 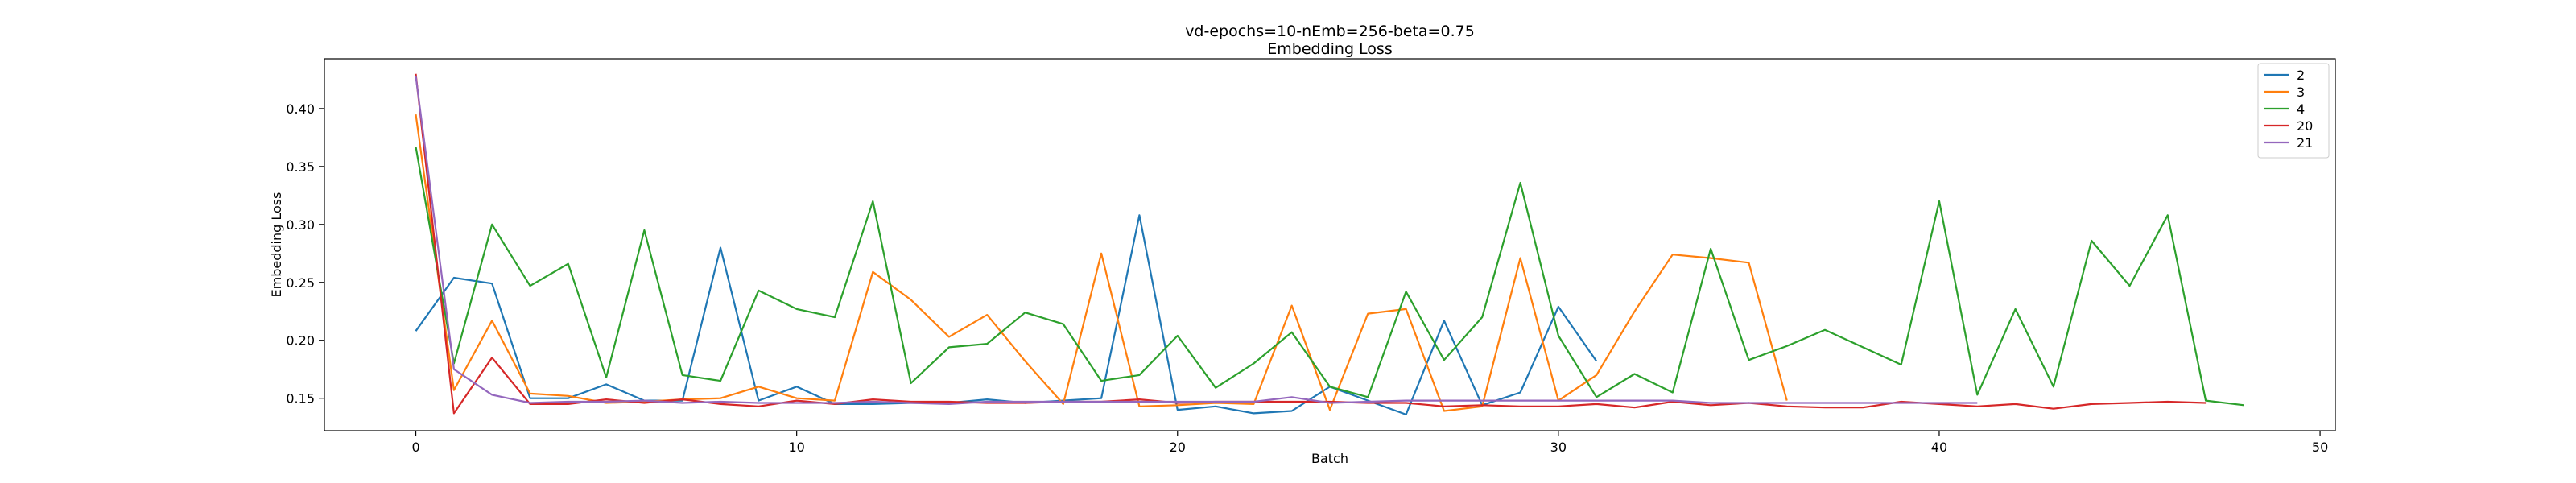 I want to click on y-axis: 0.15 0.20 0.25 0.30 0.35 0.40, so click(x=305, y=254).